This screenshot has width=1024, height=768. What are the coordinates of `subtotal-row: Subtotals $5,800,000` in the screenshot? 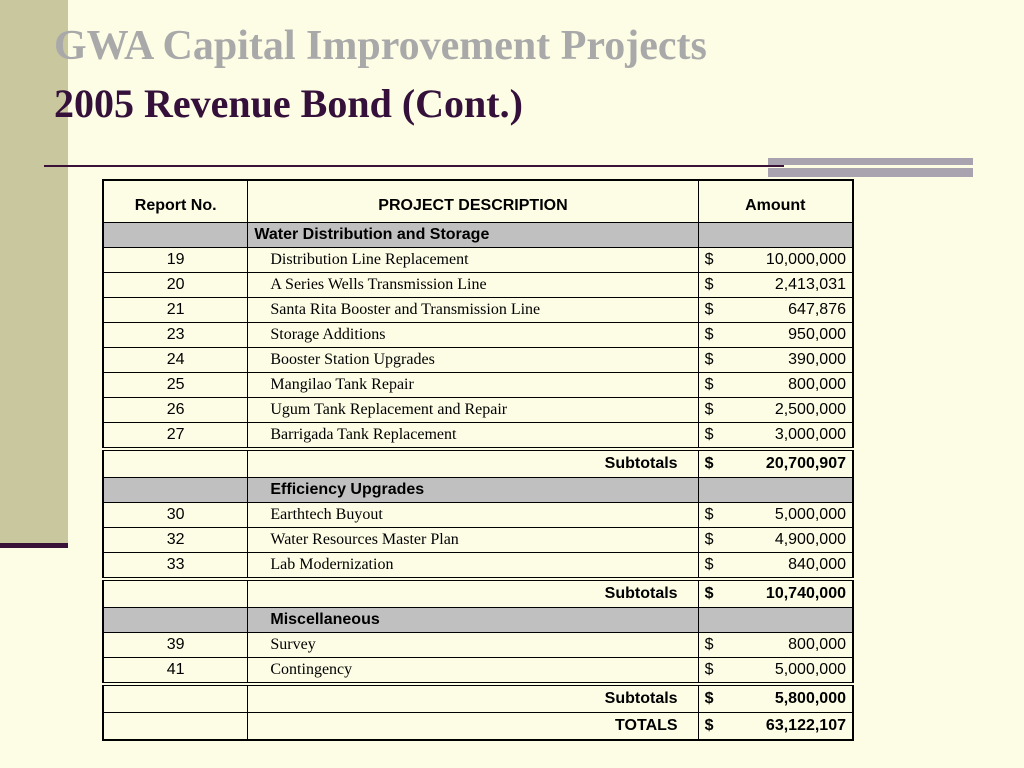 It's located at (478, 697).